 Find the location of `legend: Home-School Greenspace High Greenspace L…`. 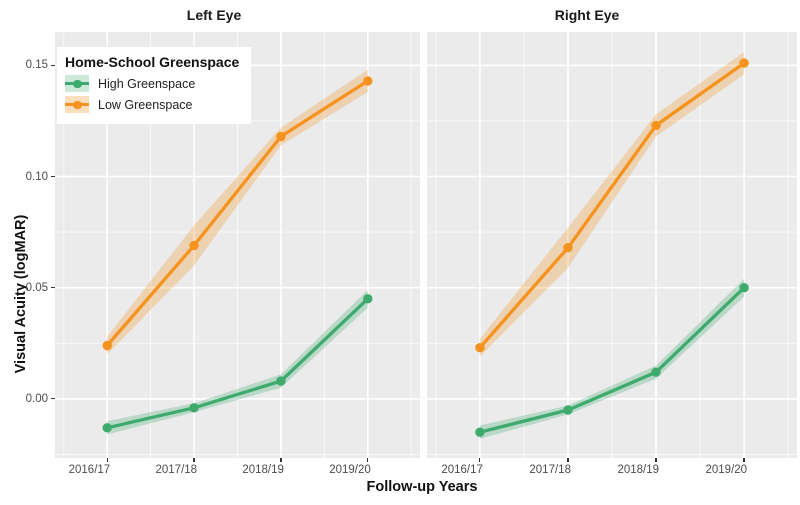

legend: Home-School Greenspace High Greenspace L… is located at coordinates (154, 85).